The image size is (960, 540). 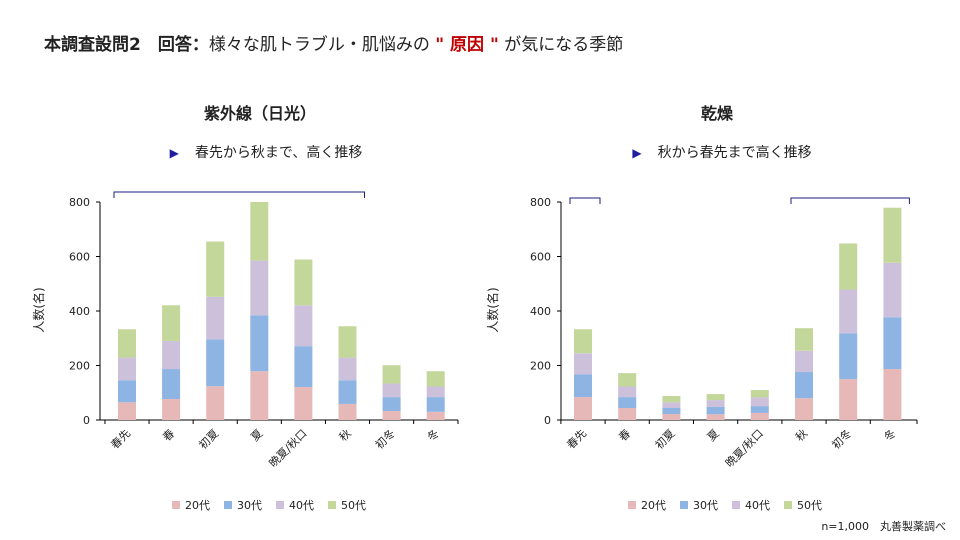 I want to click on subtitle-text: 春先から秋まで、高く推移, so click(x=278, y=153).